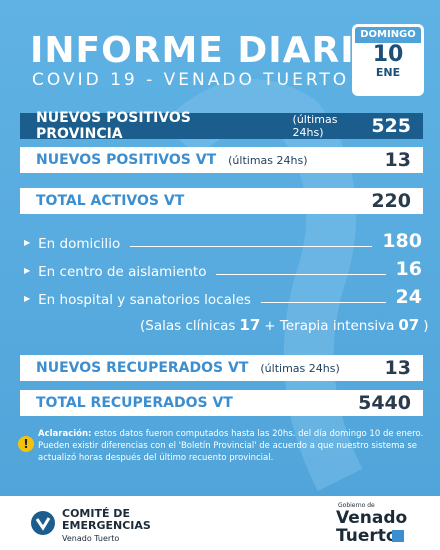 The image size is (440, 550). I want to click on detail-label: (Salas clínicas, so click(188, 326).